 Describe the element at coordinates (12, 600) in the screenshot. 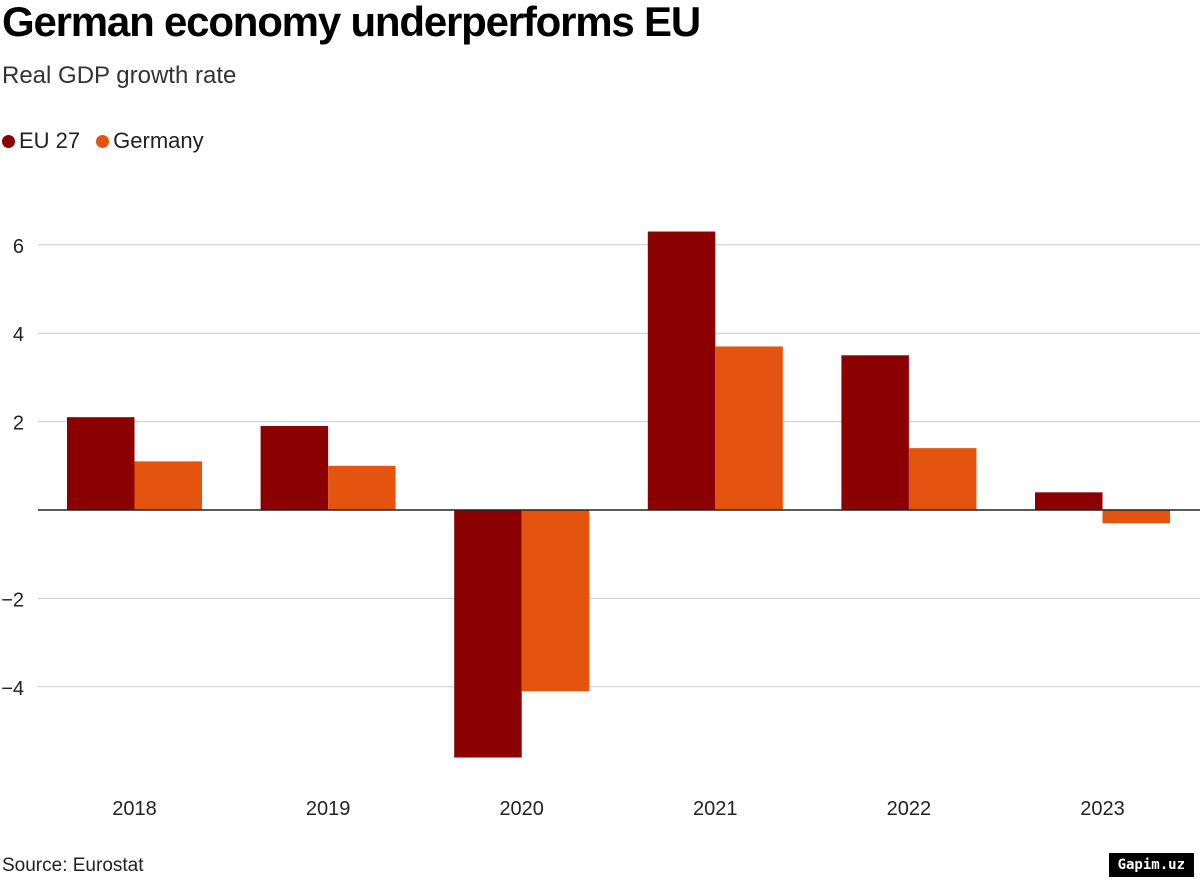

I see `y-tick-label: −2` at that location.